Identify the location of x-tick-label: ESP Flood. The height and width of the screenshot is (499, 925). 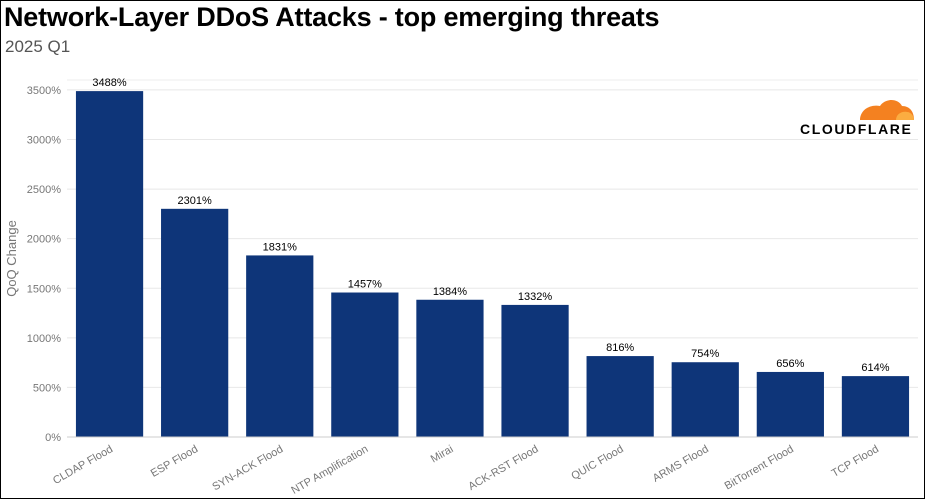
(174, 461).